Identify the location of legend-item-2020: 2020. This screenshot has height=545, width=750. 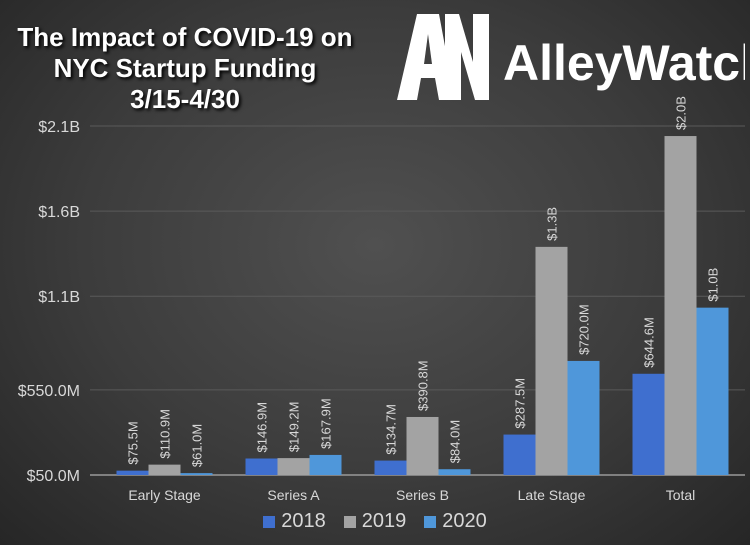
(455, 521).